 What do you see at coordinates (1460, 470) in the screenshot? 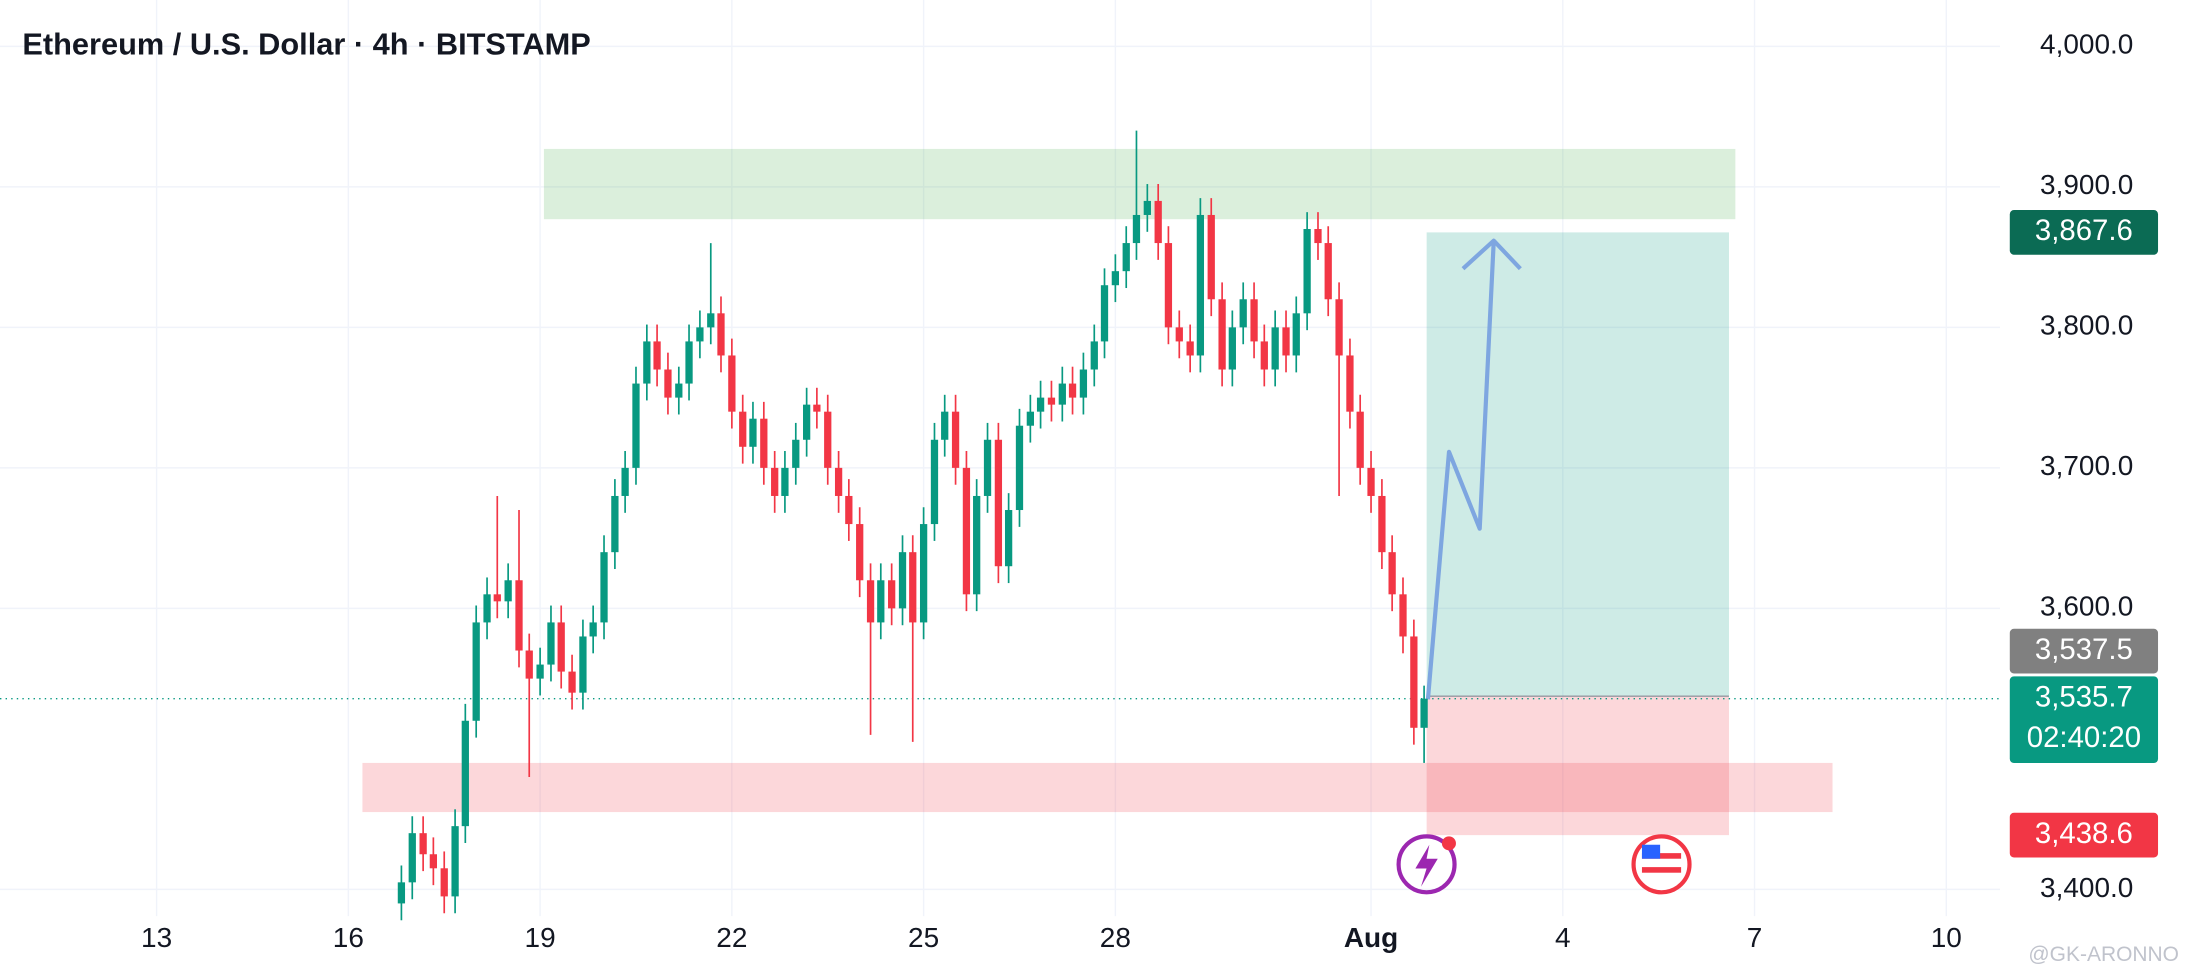
I see `projection-path` at bounding box center [1460, 470].